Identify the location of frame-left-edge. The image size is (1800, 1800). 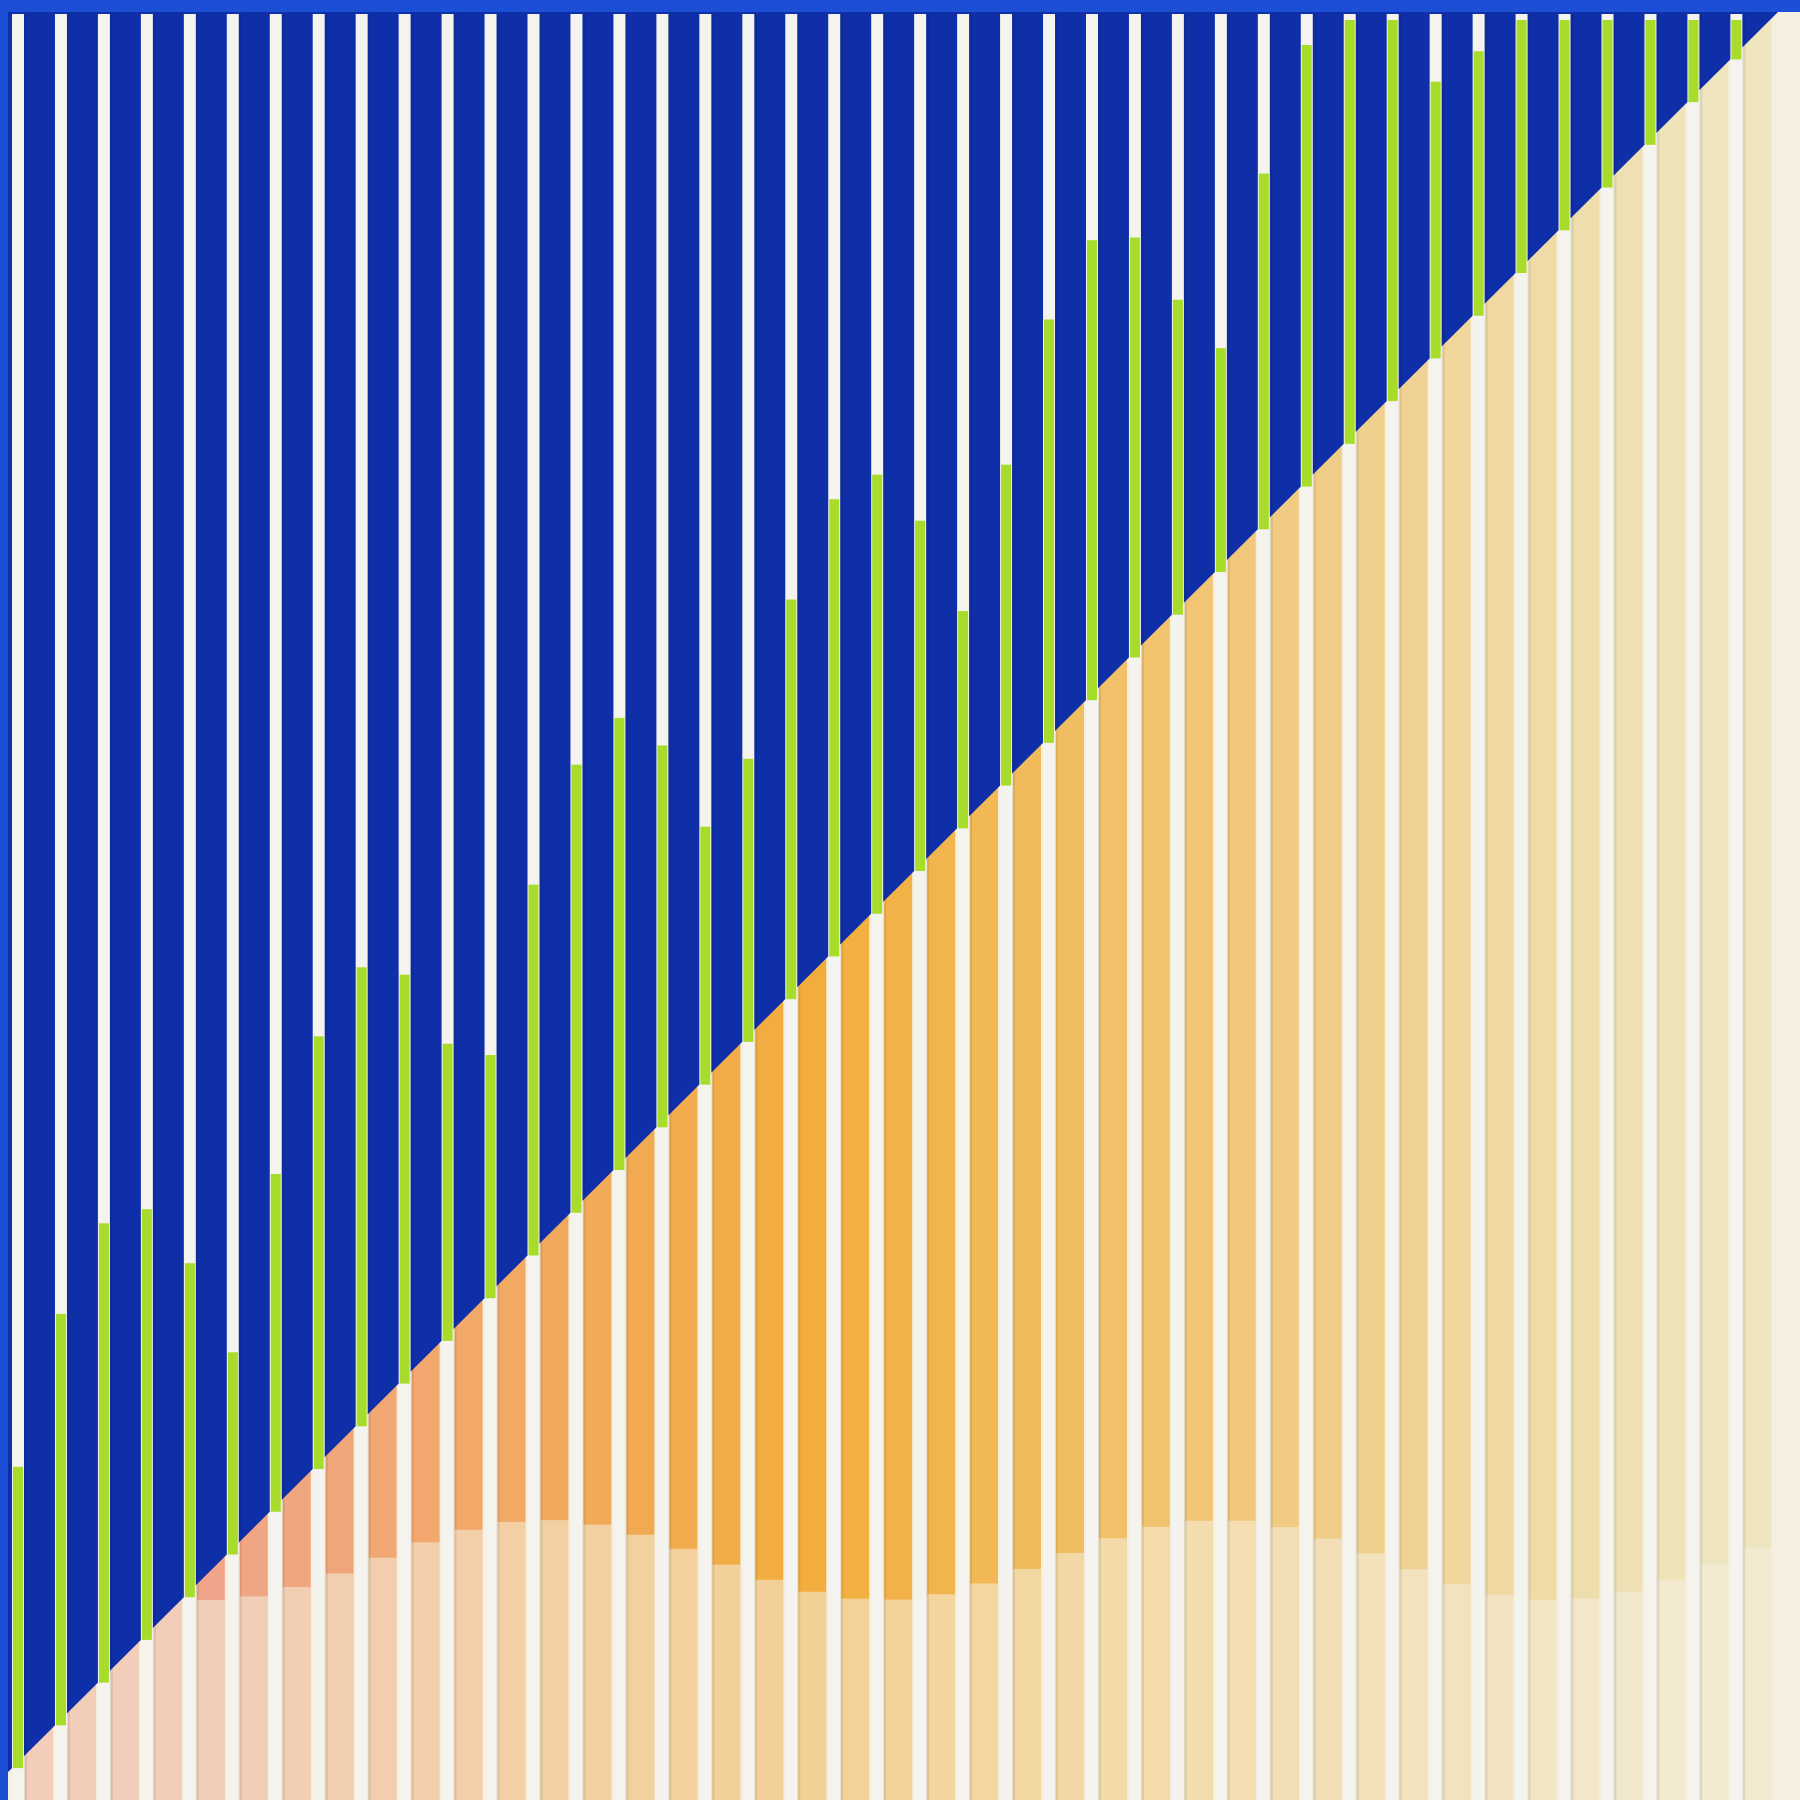
(4, 900).